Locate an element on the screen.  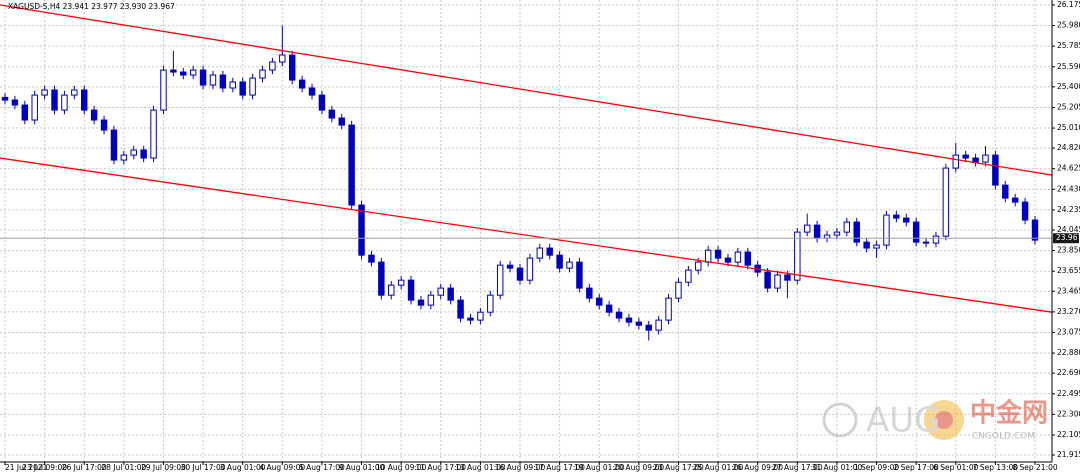
y-tick-label: 24.430 is located at coordinates (1068, 188).